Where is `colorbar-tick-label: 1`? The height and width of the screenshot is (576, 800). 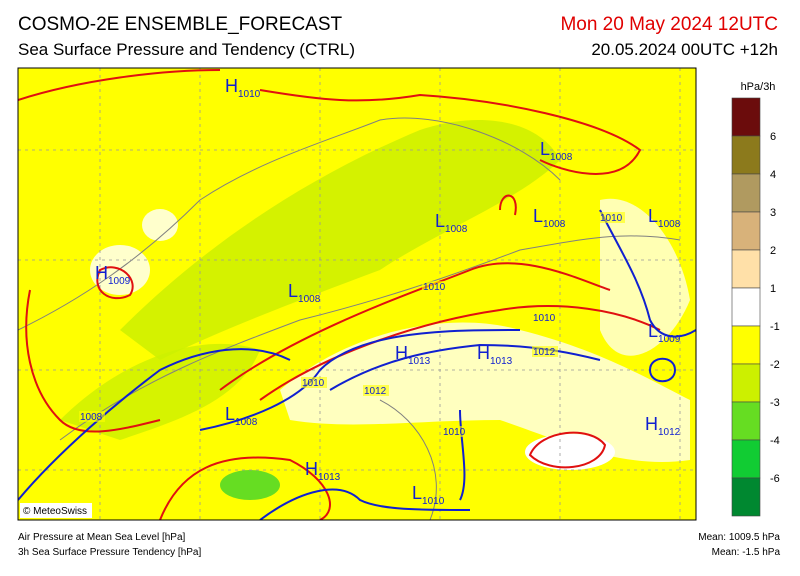 colorbar-tick-label: 1 is located at coordinates (773, 289).